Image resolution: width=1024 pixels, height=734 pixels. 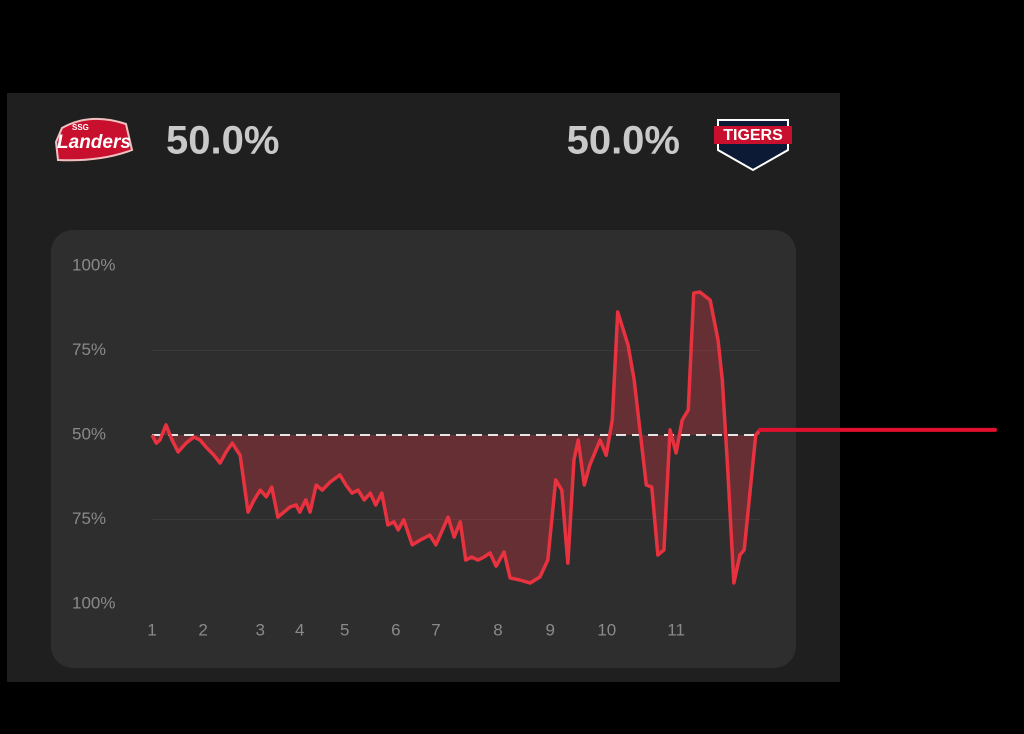 I want to click on x-tick-label: 11, so click(x=676, y=629).